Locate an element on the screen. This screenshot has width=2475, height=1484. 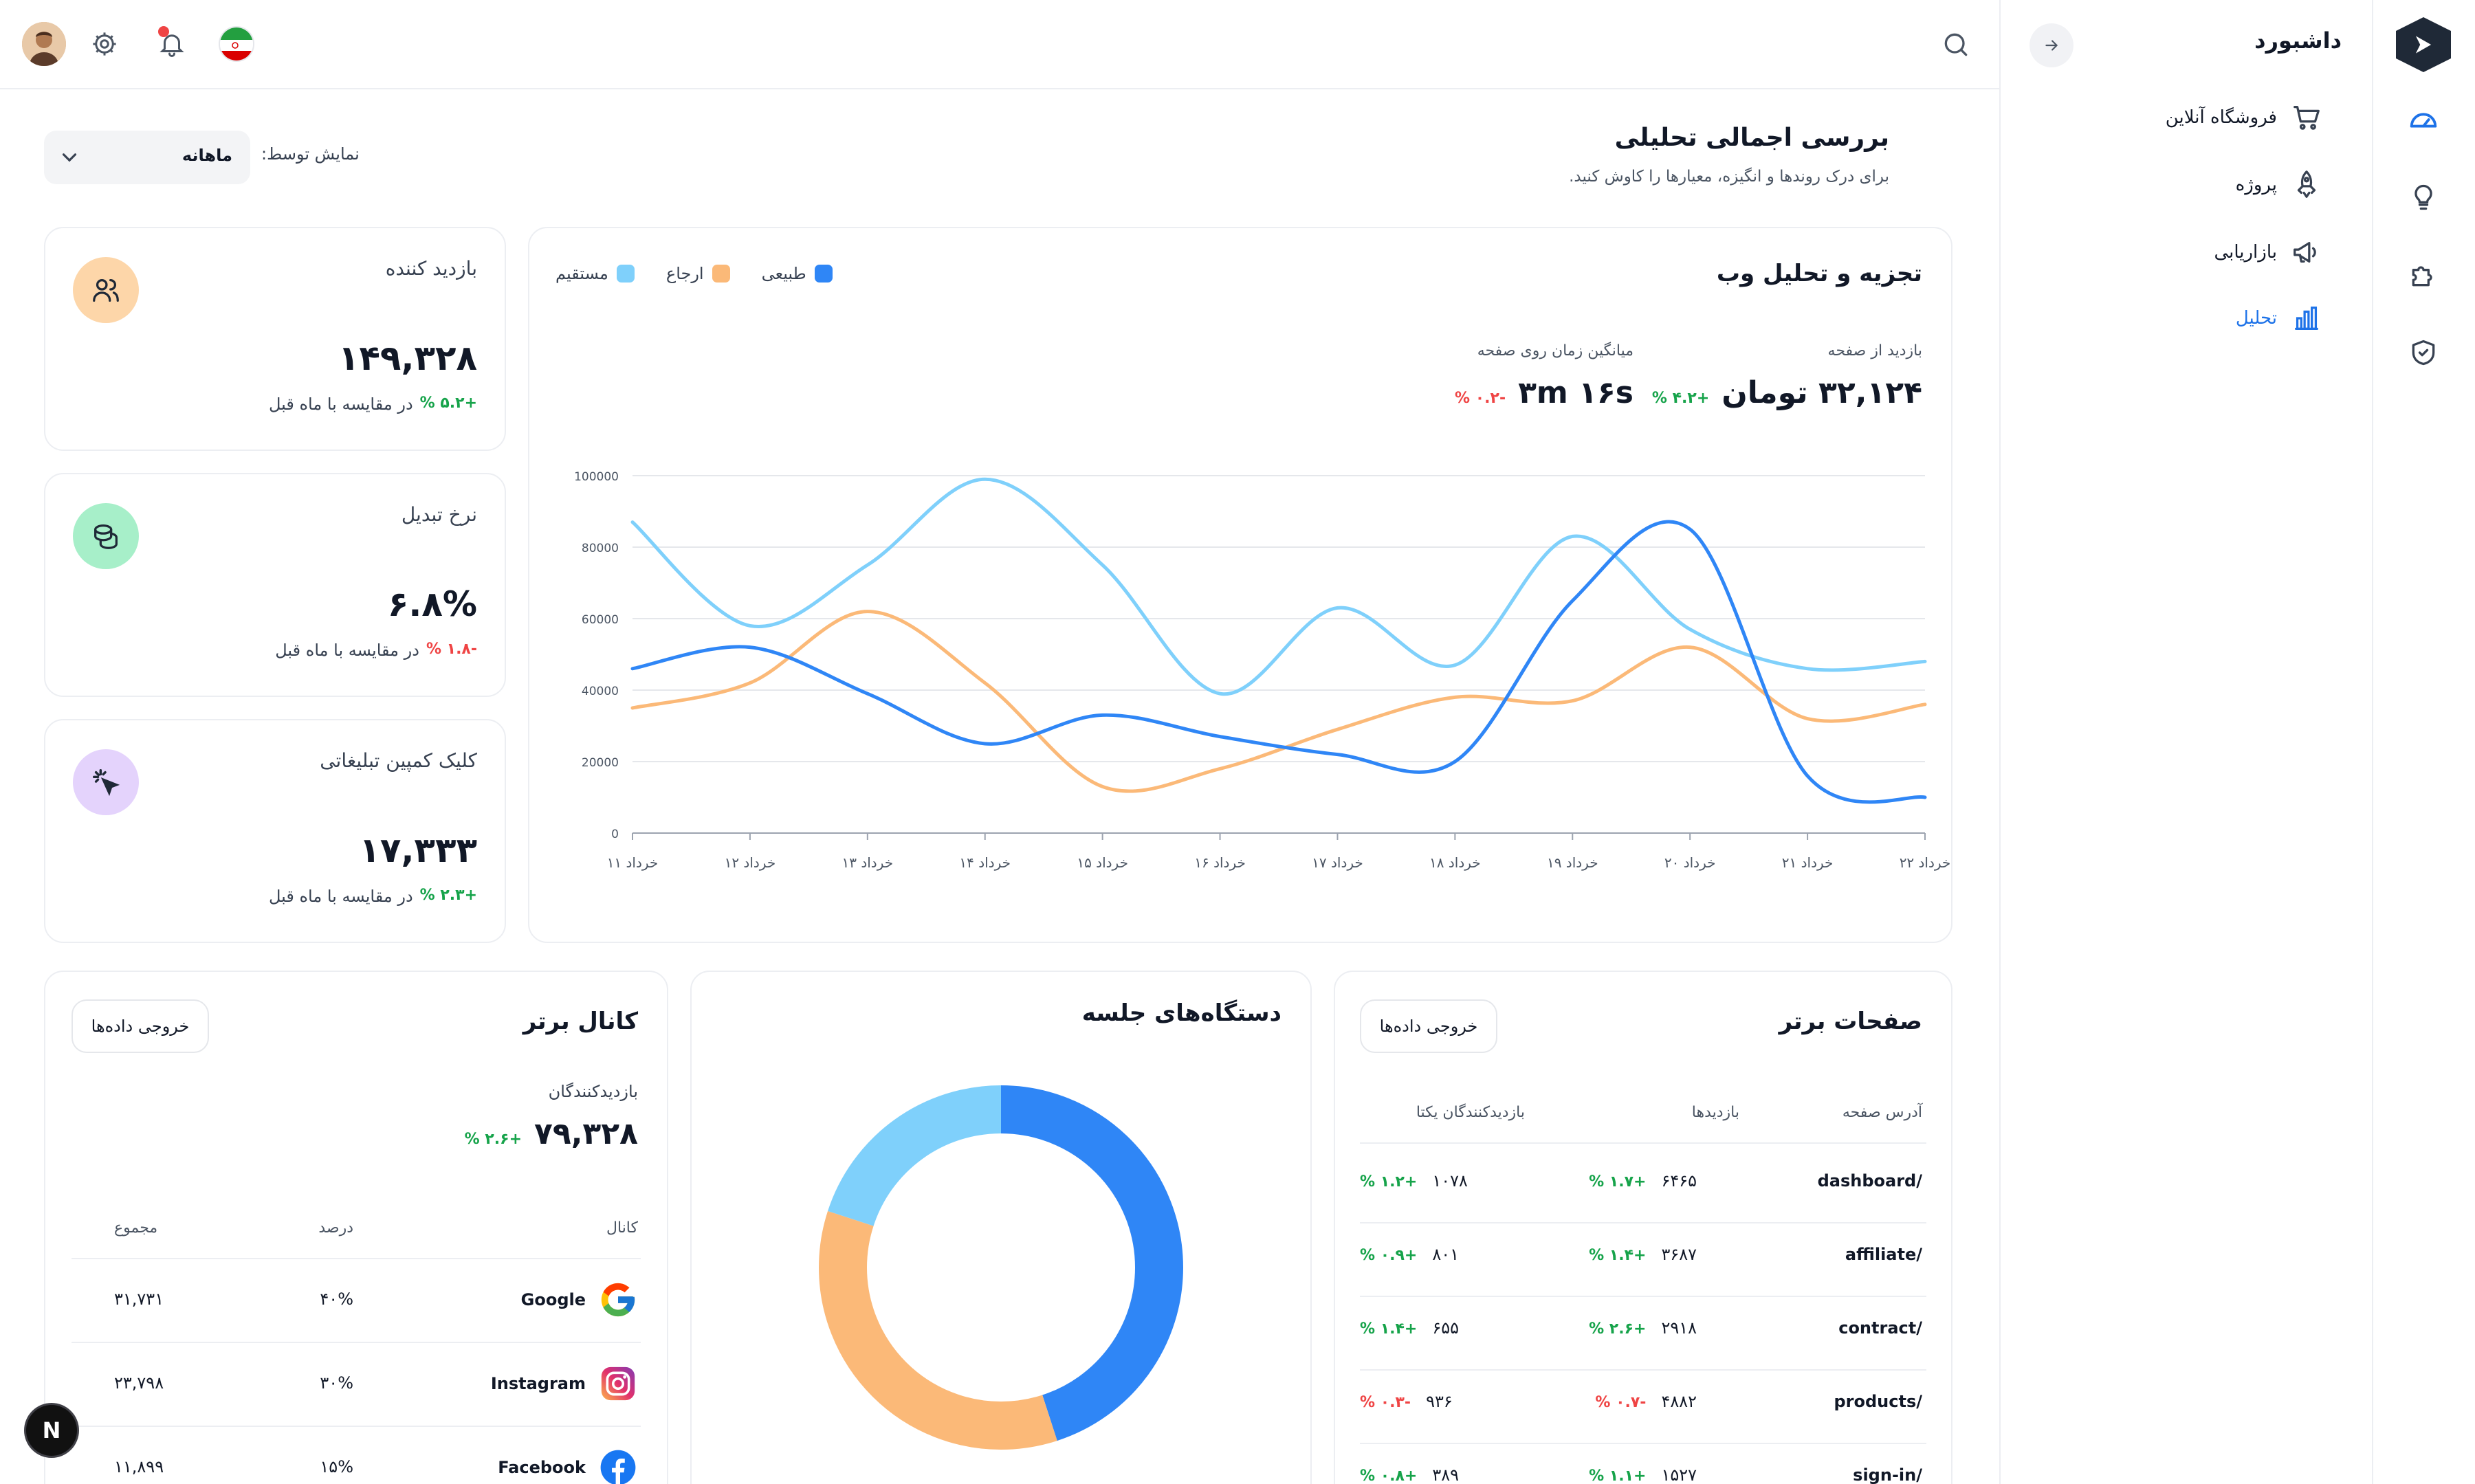
col-header-channel: کانال is located at coordinates (622, 1228).